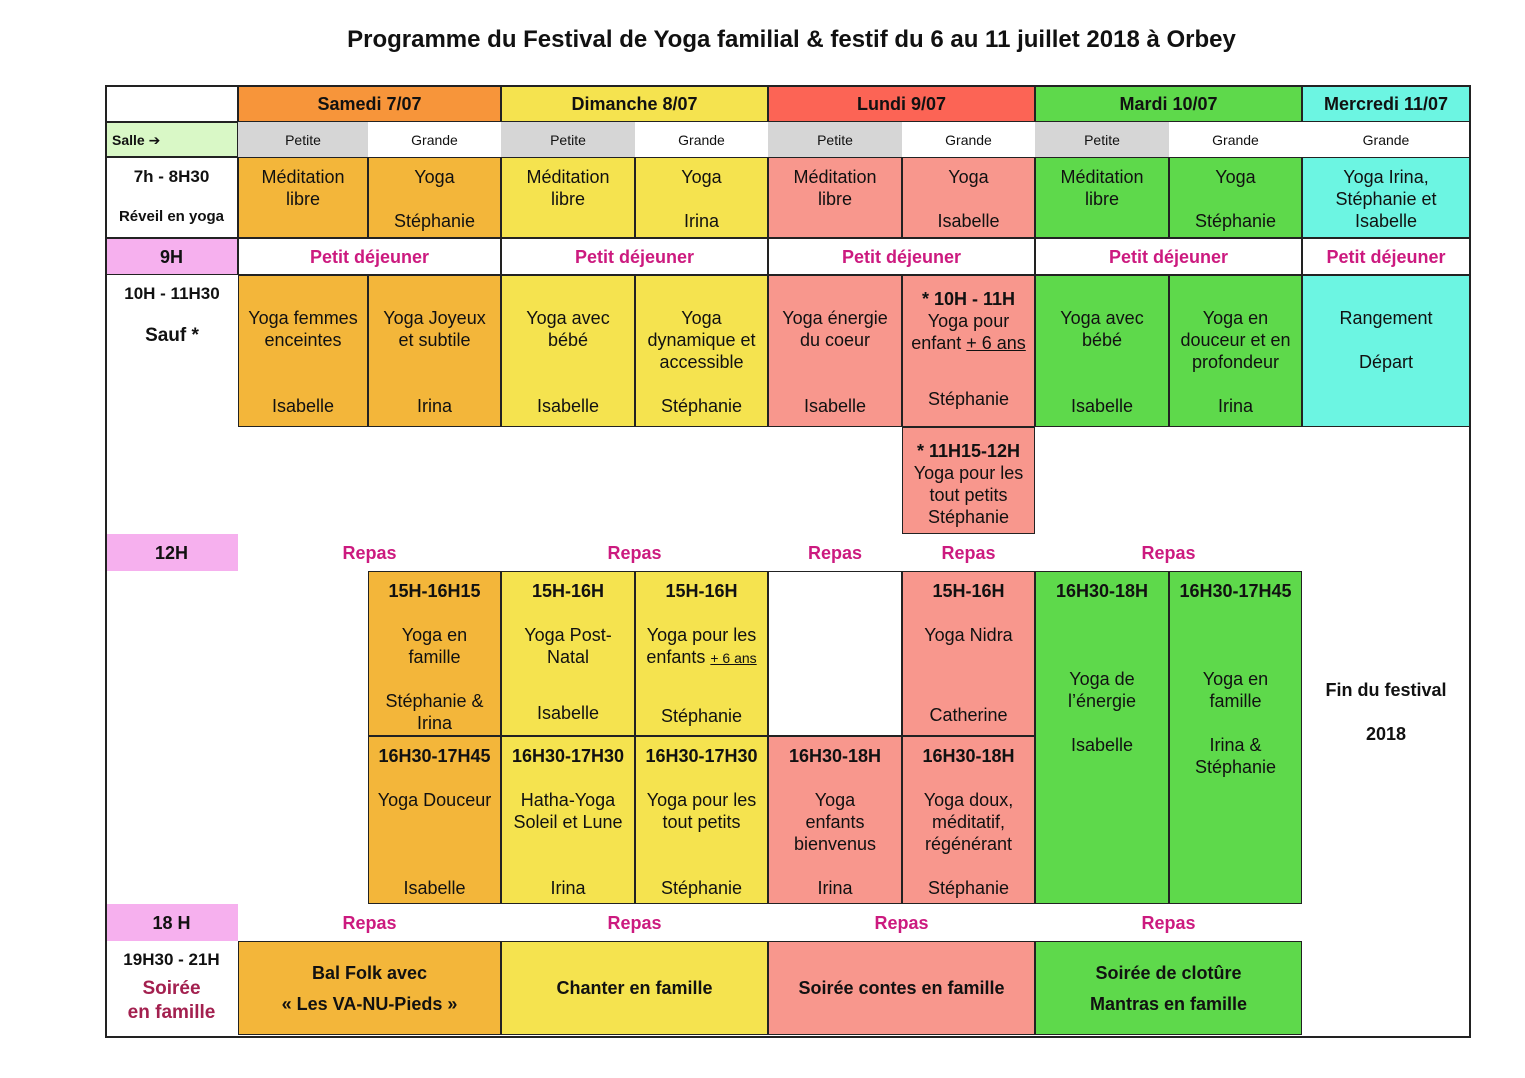 The image size is (1525, 1078). I want to click on session-title: enfants, so click(835, 822).